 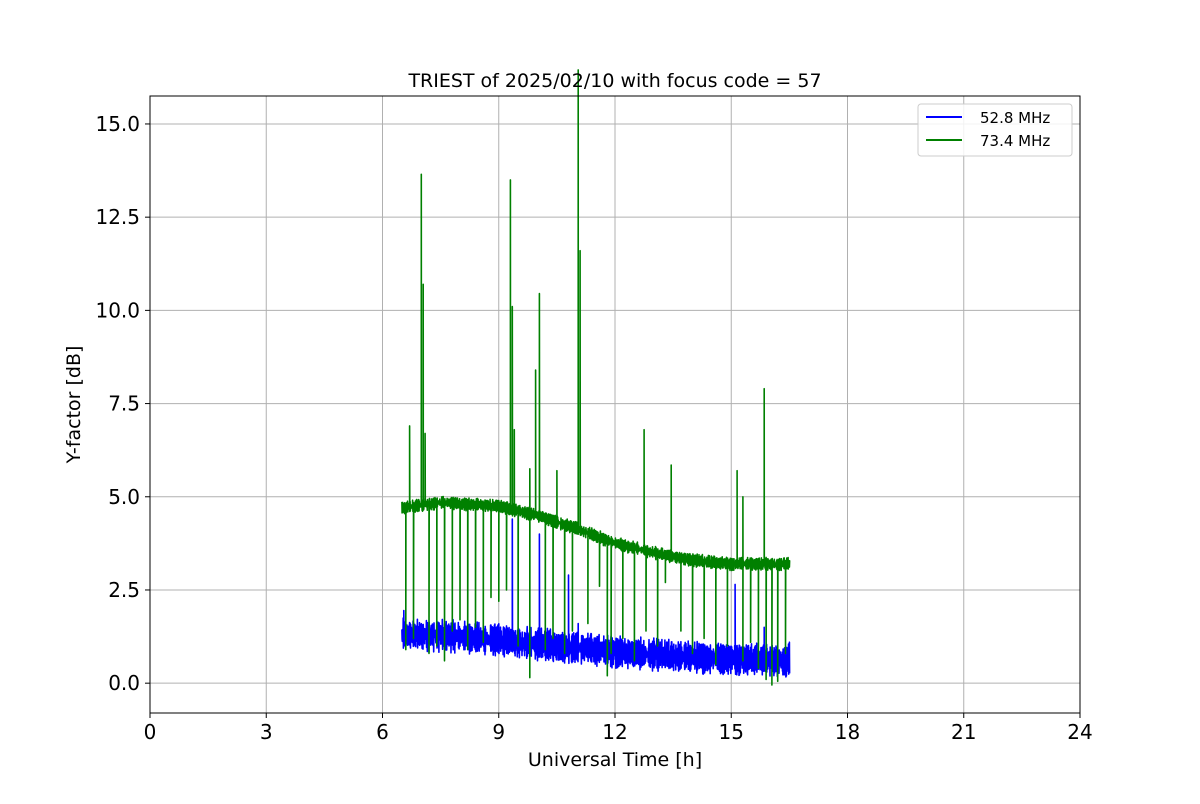 What do you see at coordinates (615, 760) in the screenshot?
I see `x-axis-label: Universal Time [h]` at bounding box center [615, 760].